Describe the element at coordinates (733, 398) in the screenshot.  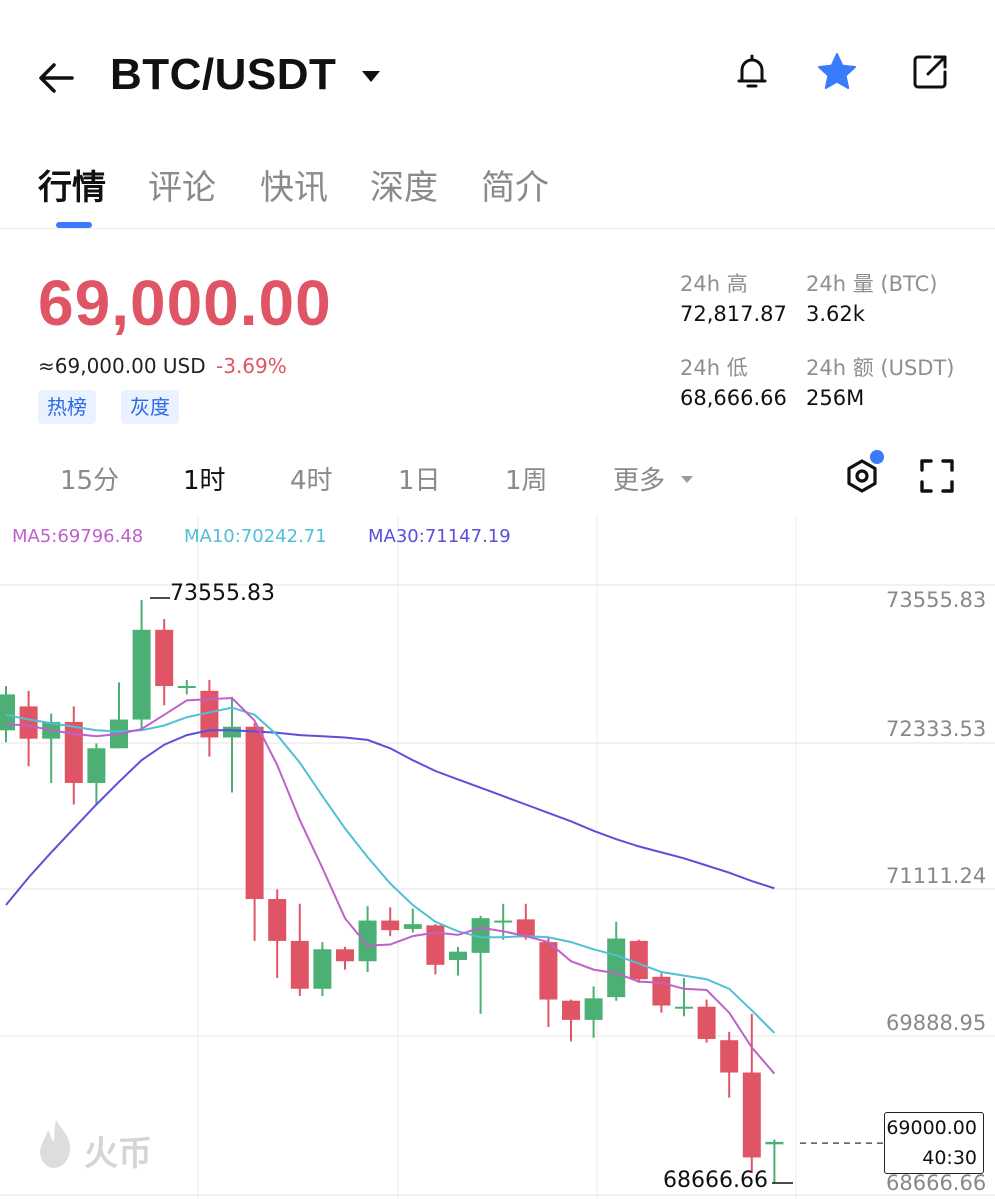
I see `low-value: 68,666.66` at that location.